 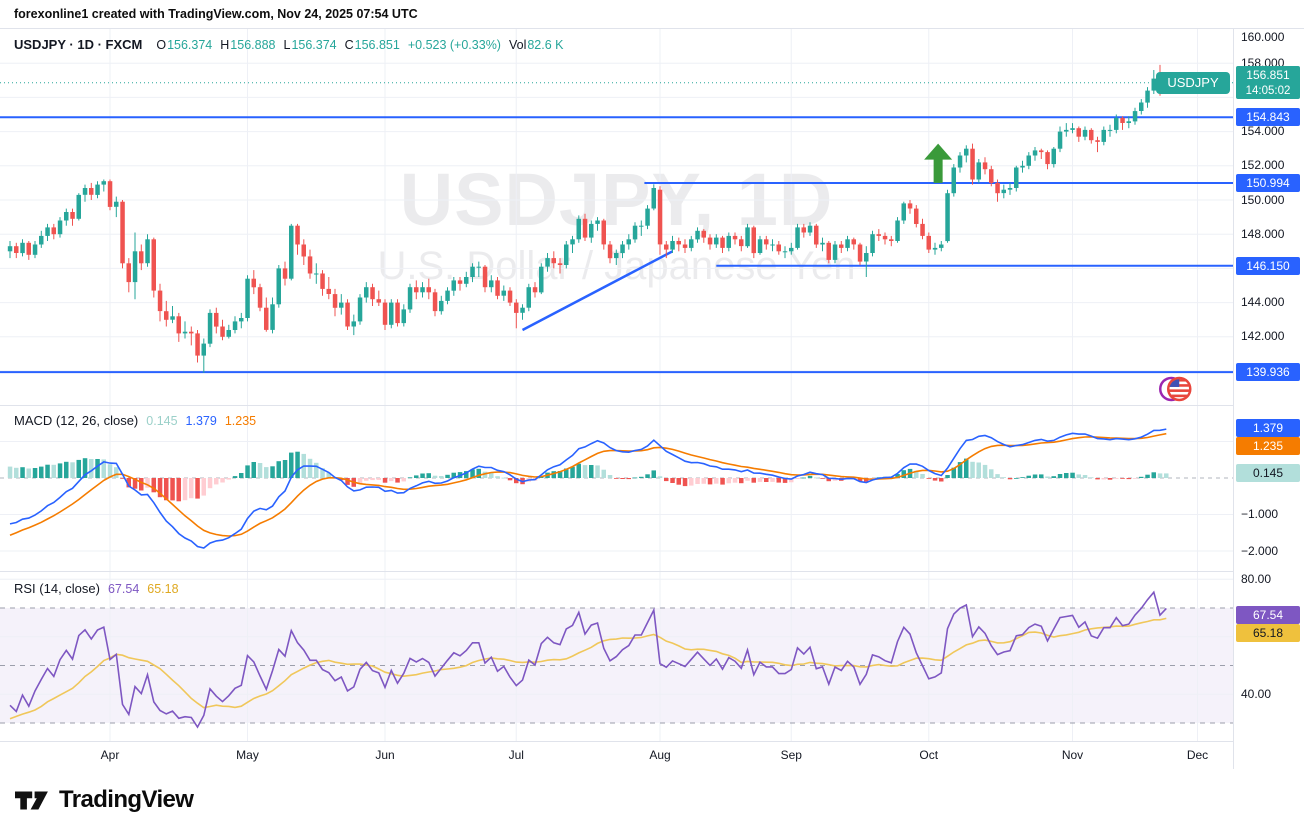 I want to click on axis-tick-label: 160.000, so click(x=1263, y=37).